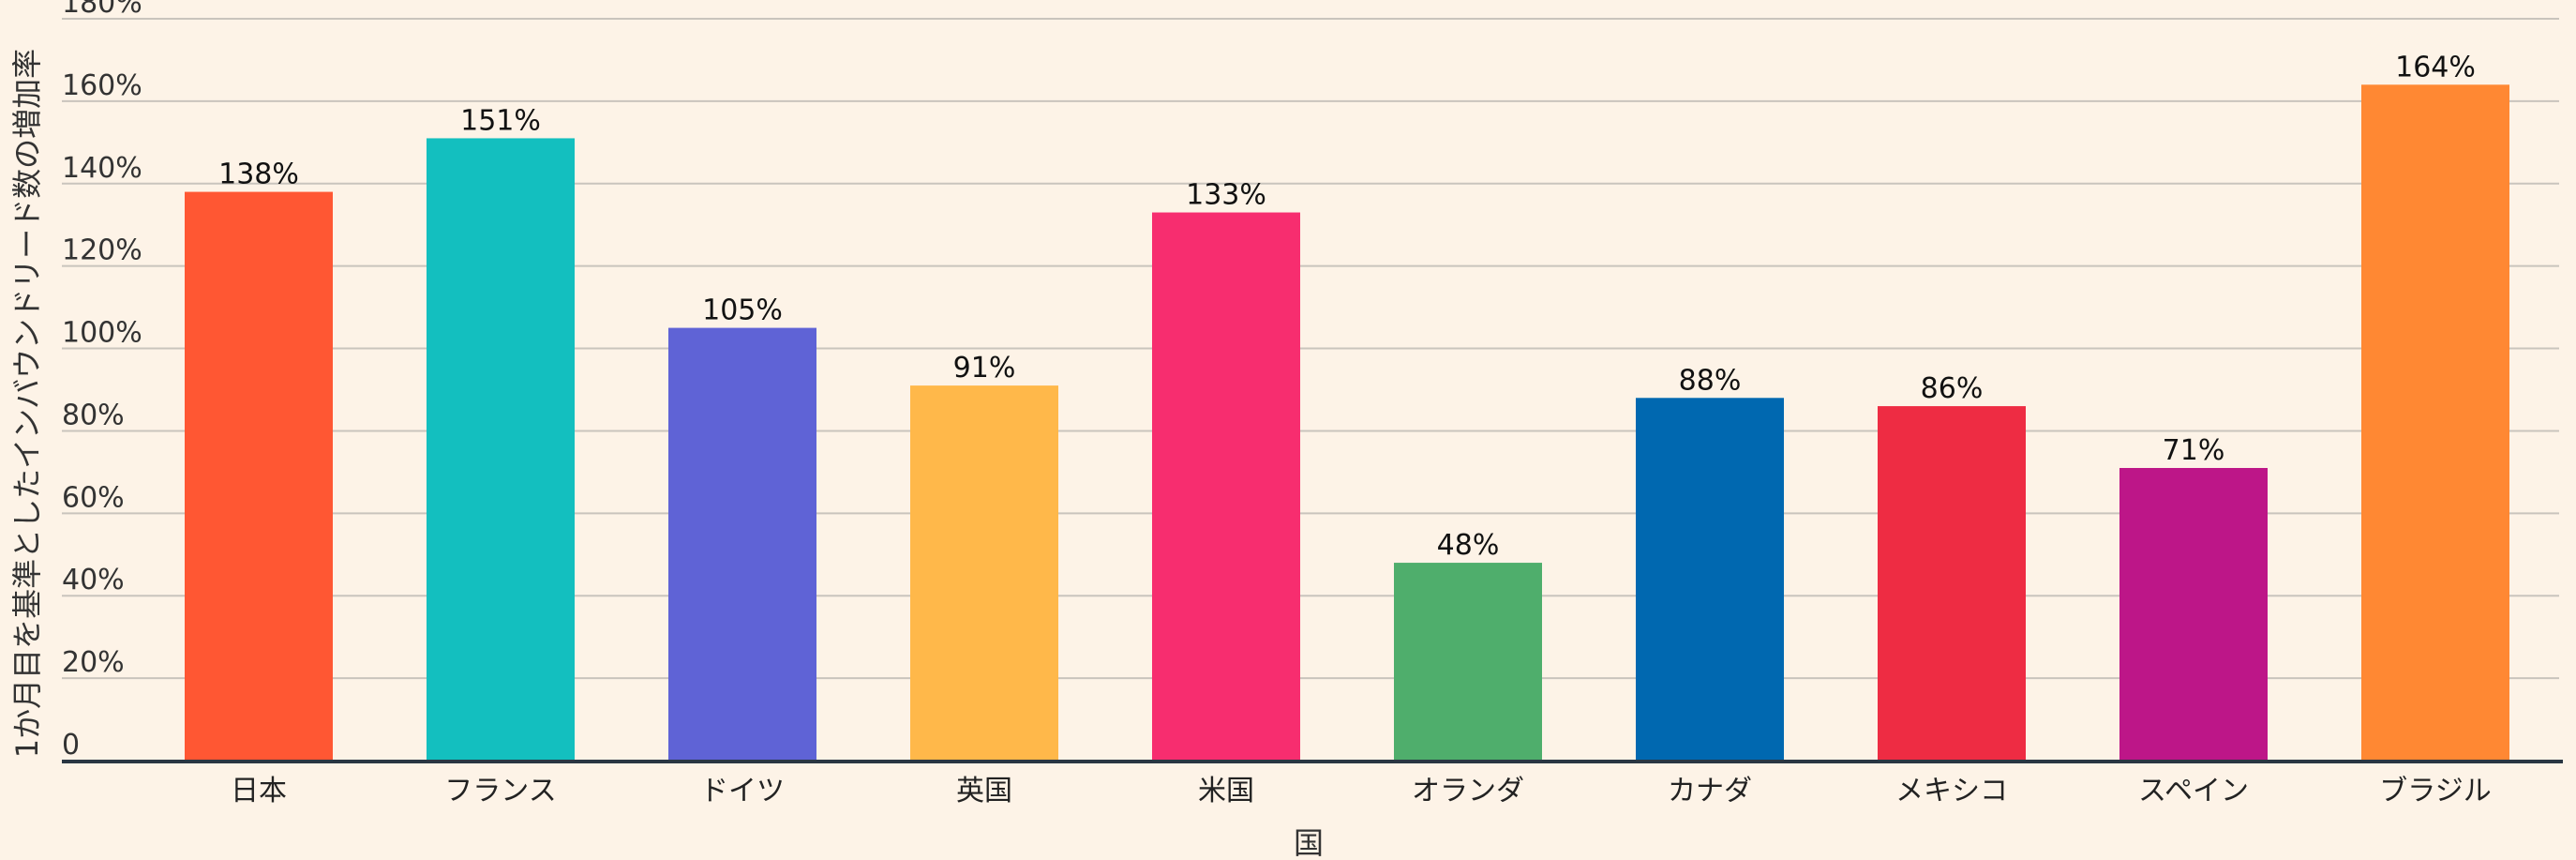  I want to click on x-tick-label: カナダ, so click(1710, 791).